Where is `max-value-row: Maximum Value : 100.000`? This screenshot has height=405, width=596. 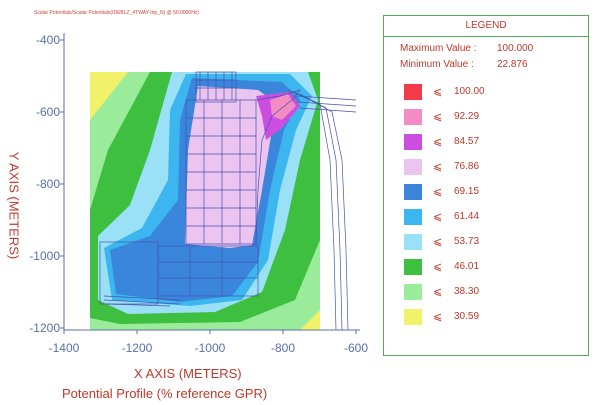
max-value-row: Maximum Value : 100.000 is located at coordinates (466, 48).